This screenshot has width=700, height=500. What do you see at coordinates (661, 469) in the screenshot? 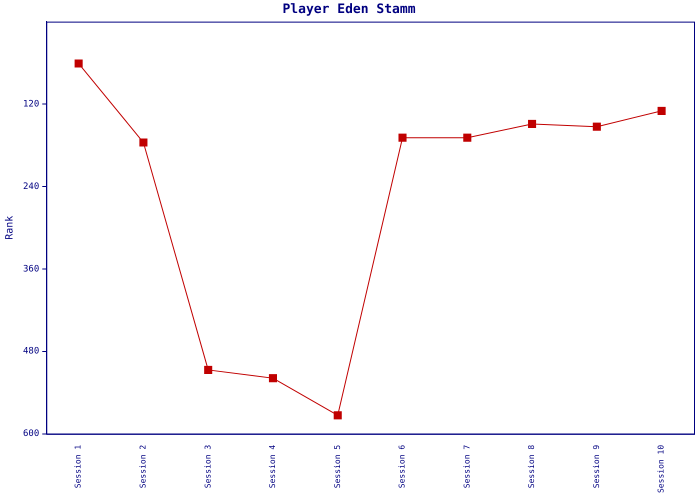
I see `x-tick-label: Session 10` at bounding box center [661, 469].